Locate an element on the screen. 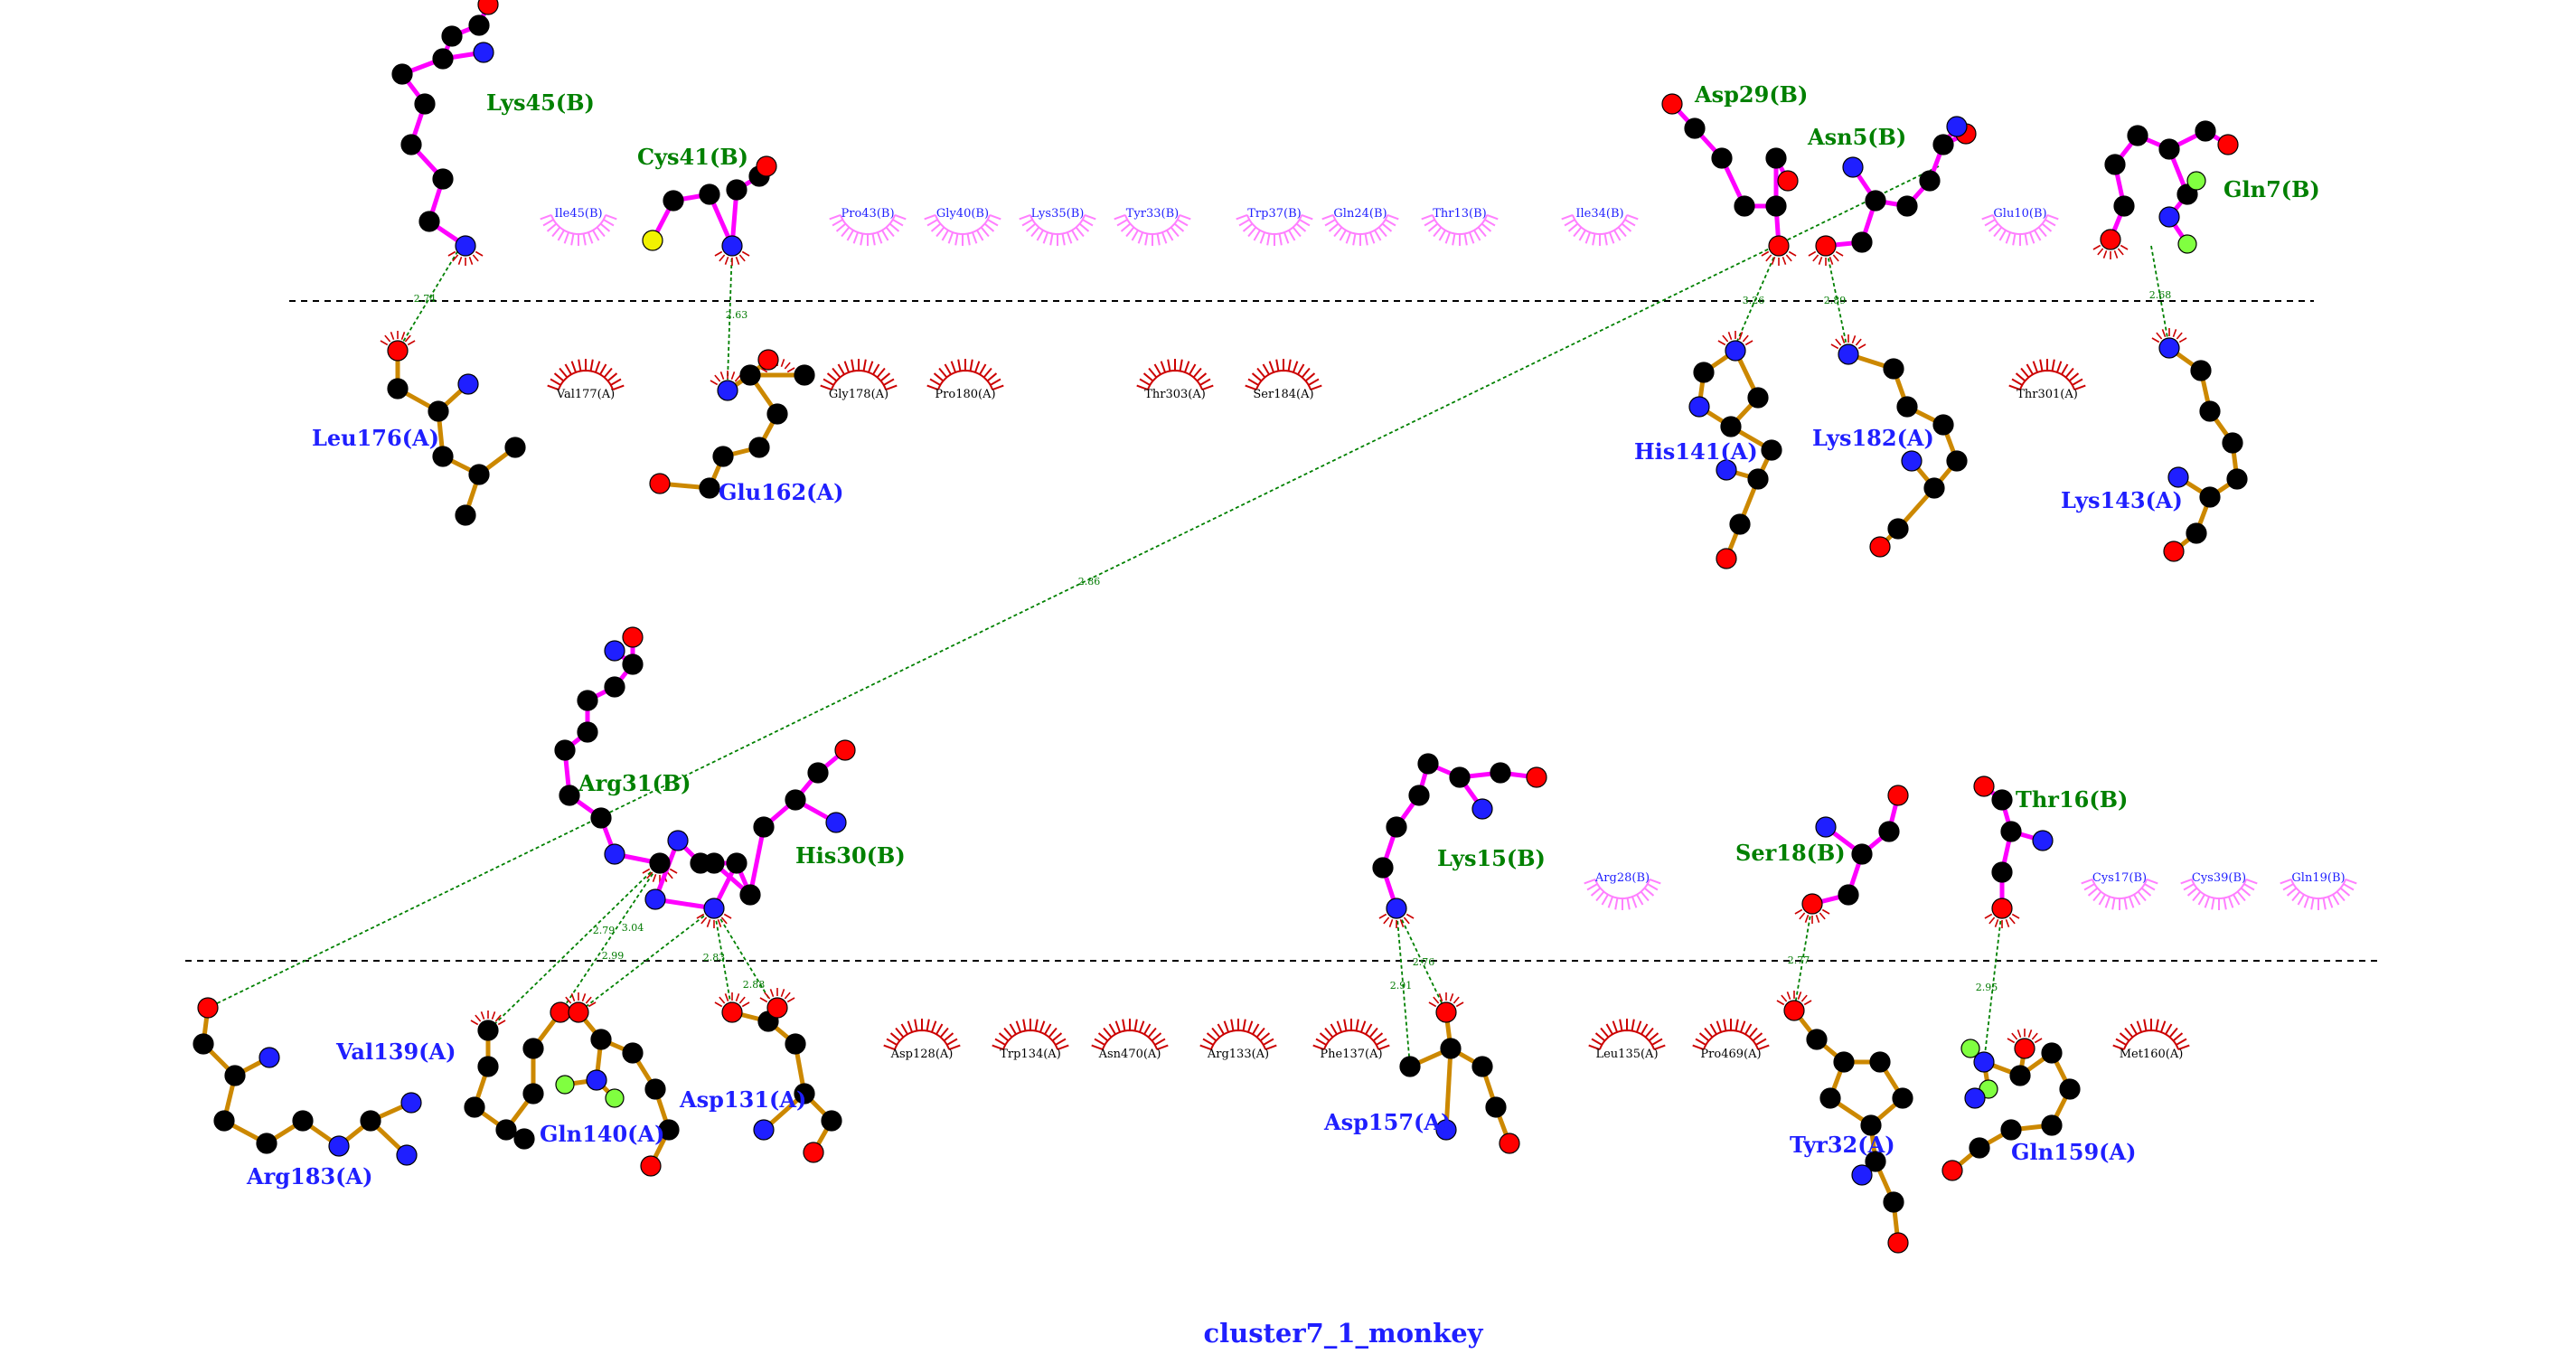 Image resolution: width=2576 pixels, height=1363 pixels. asp157-a-atom-c is located at coordinates (1410, 1066).